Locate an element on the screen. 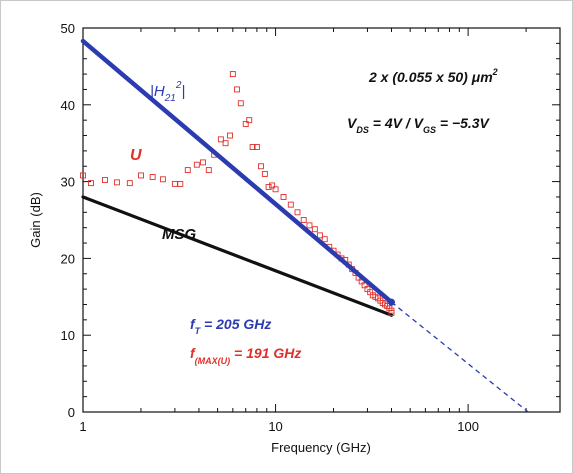 The height and width of the screenshot is (474, 573). vgs-v: V is located at coordinates (419, 123).